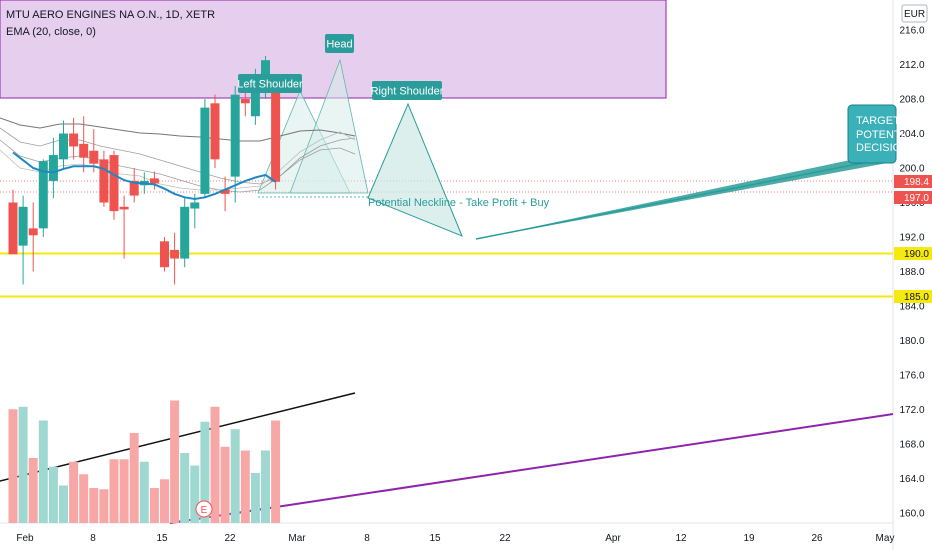 The height and width of the screenshot is (550, 932). What do you see at coordinates (911, 134) in the screenshot?
I see `y-tick-label: 204.0` at bounding box center [911, 134].